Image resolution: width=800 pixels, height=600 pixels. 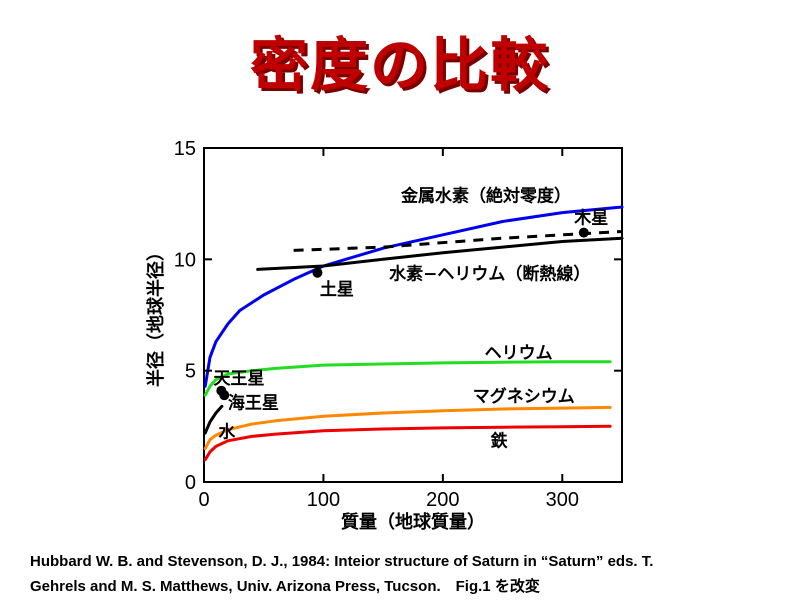 I want to click on y-axis-label: 半径（地球半径）, so click(x=156, y=315).